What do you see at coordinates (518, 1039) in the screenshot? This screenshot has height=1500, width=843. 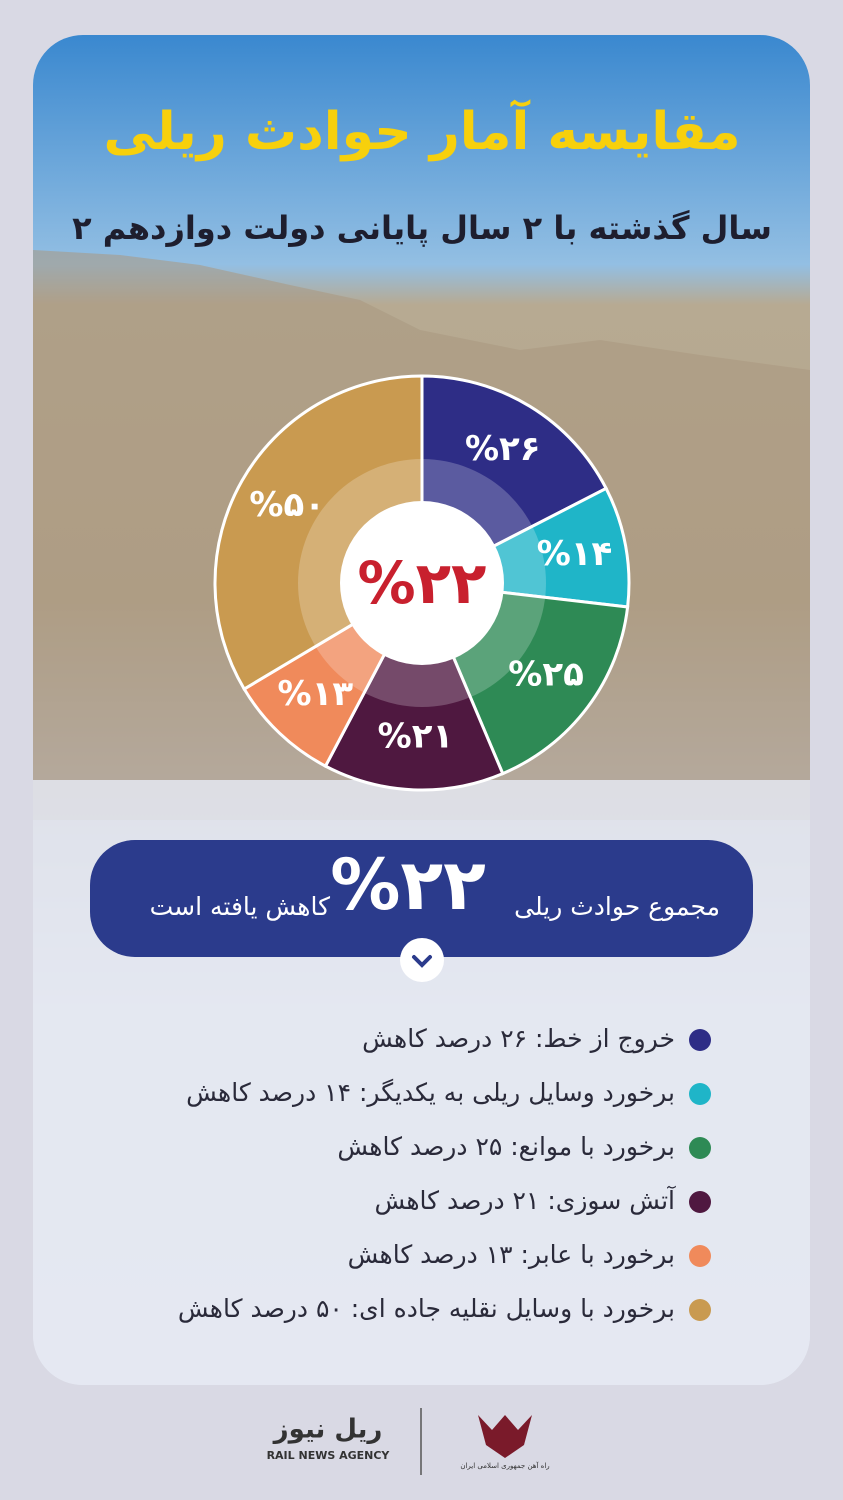 I see `legend-label: خروج از خط: ۲۶ درصد کاهش` at bounding box center [518, 1039].